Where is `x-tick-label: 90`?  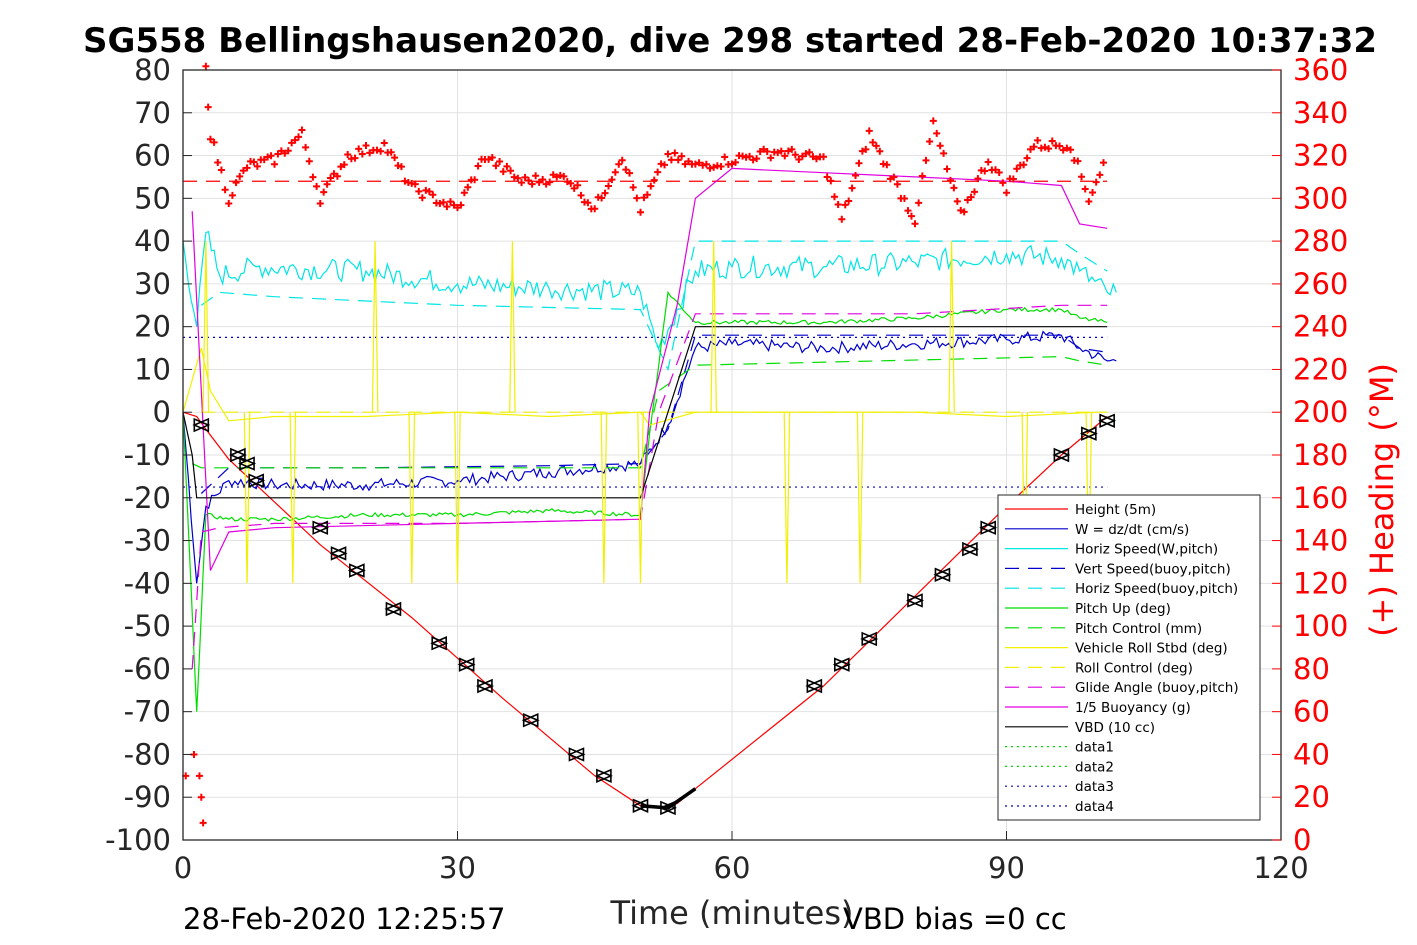 x-tick-label: 90 is located at coordinates (1006, 868).